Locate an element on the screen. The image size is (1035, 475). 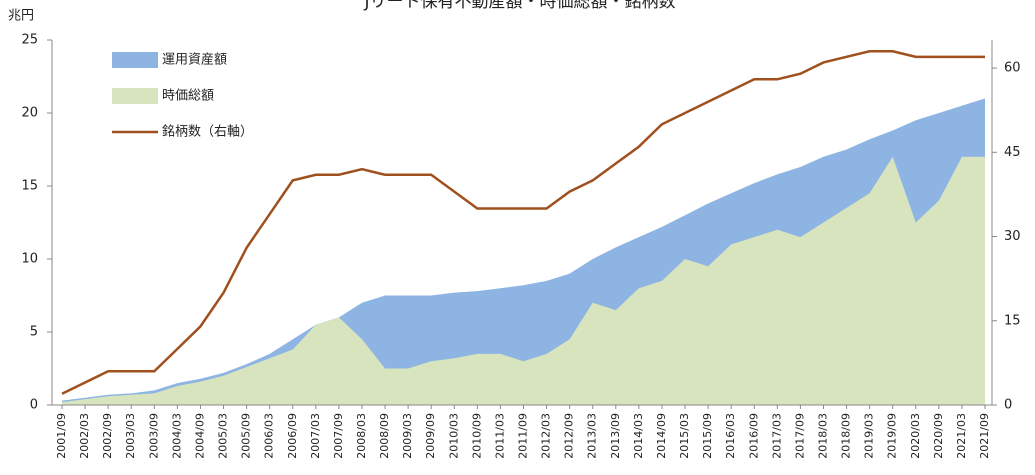
x-tick-label: 2011/09 is located at coordinates (523, 436).